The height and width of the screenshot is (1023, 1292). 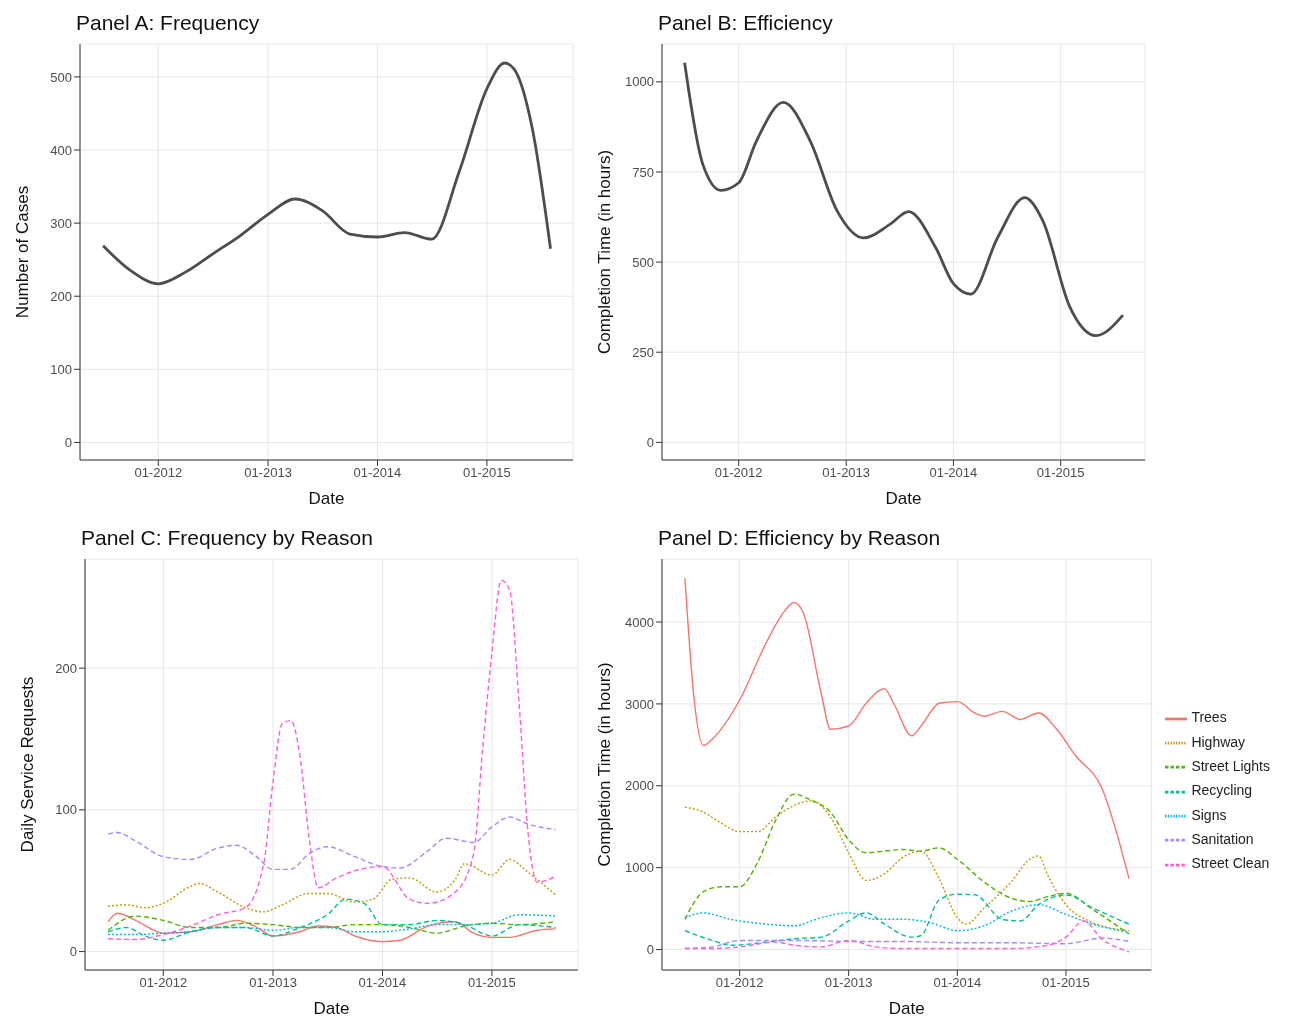 What do you see at coordinates (61, 223) in the screenshot?
I see `y-tick-label: 300` at bounding box center [61, 223].